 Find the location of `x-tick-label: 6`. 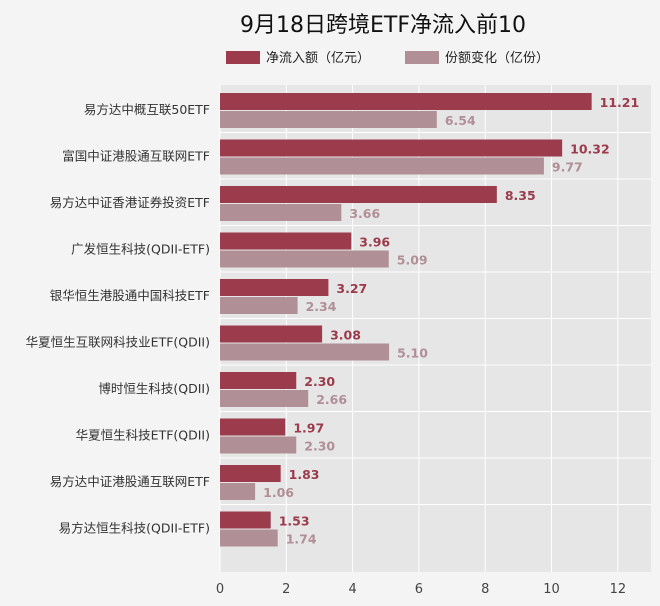

x-tick-label: 6 is located at coordinates (419, 589).